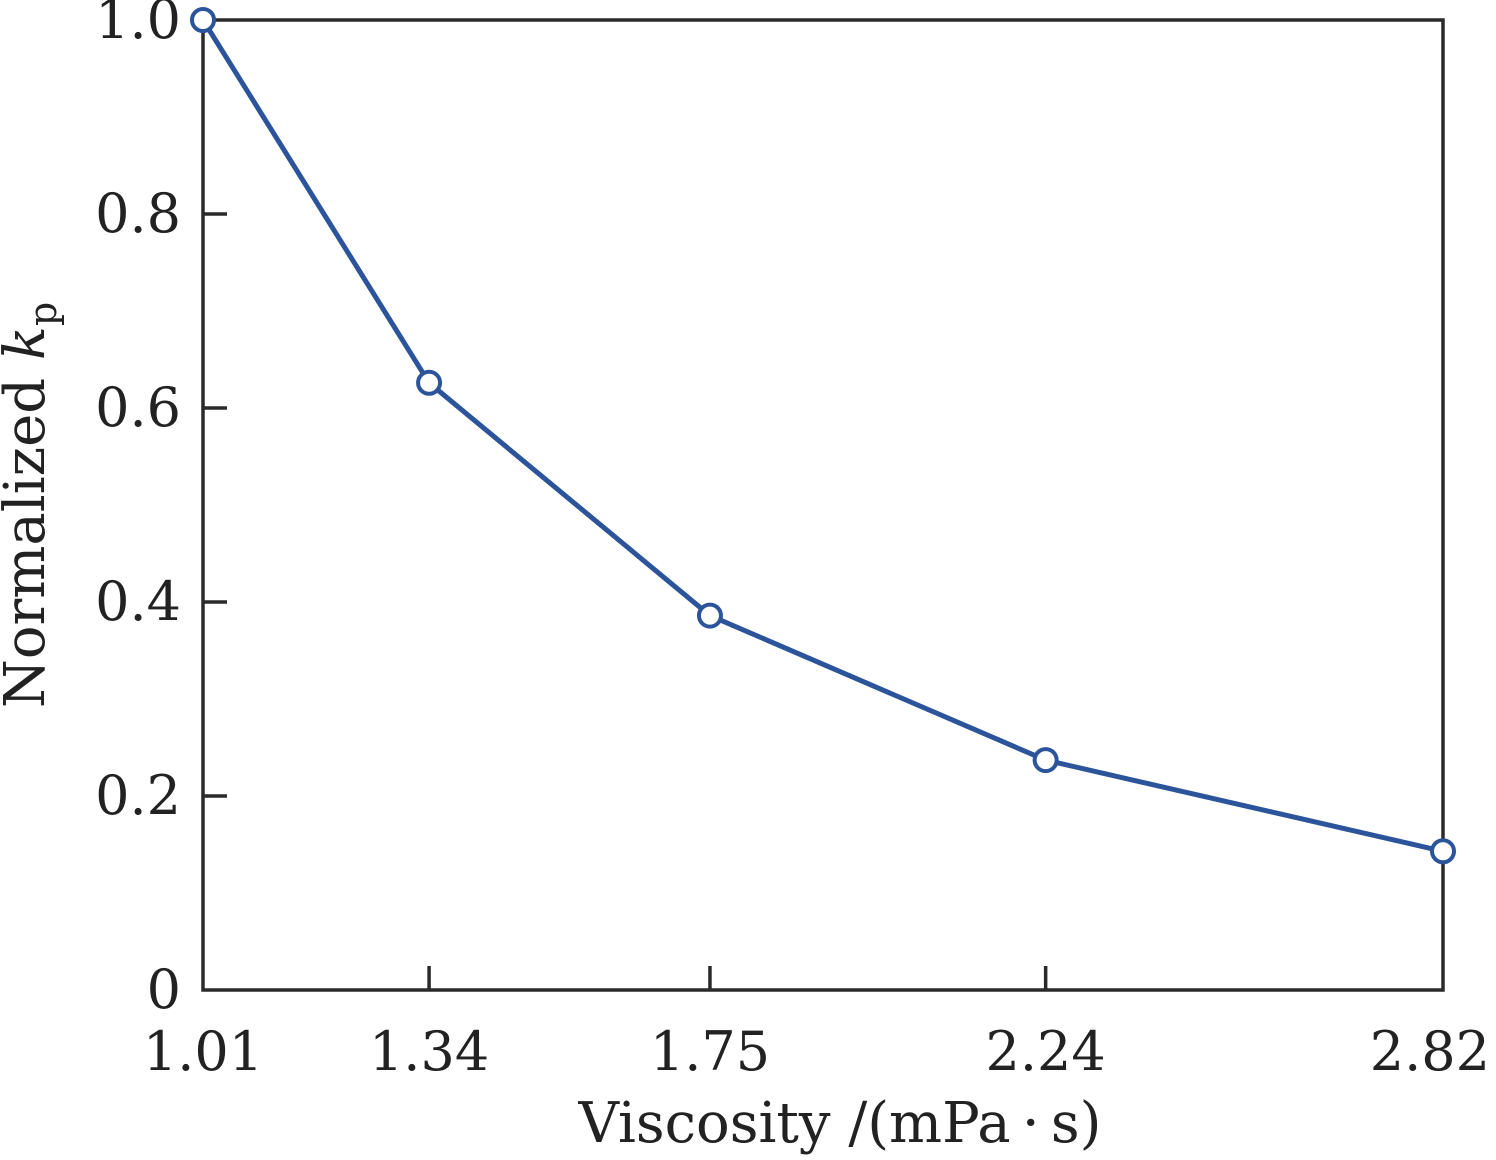 The width and height of the screenshot is (1496, 1160). What do you see at coordinates (29, 343) in the screenshot?
I see `y-axis-title-symbol: k` at bounding box center [29, 343].